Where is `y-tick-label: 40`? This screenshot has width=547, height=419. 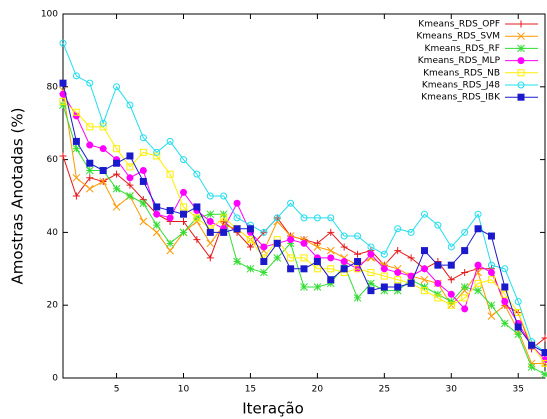
y-tick-label: 40 is located at coordinates (53, 233).